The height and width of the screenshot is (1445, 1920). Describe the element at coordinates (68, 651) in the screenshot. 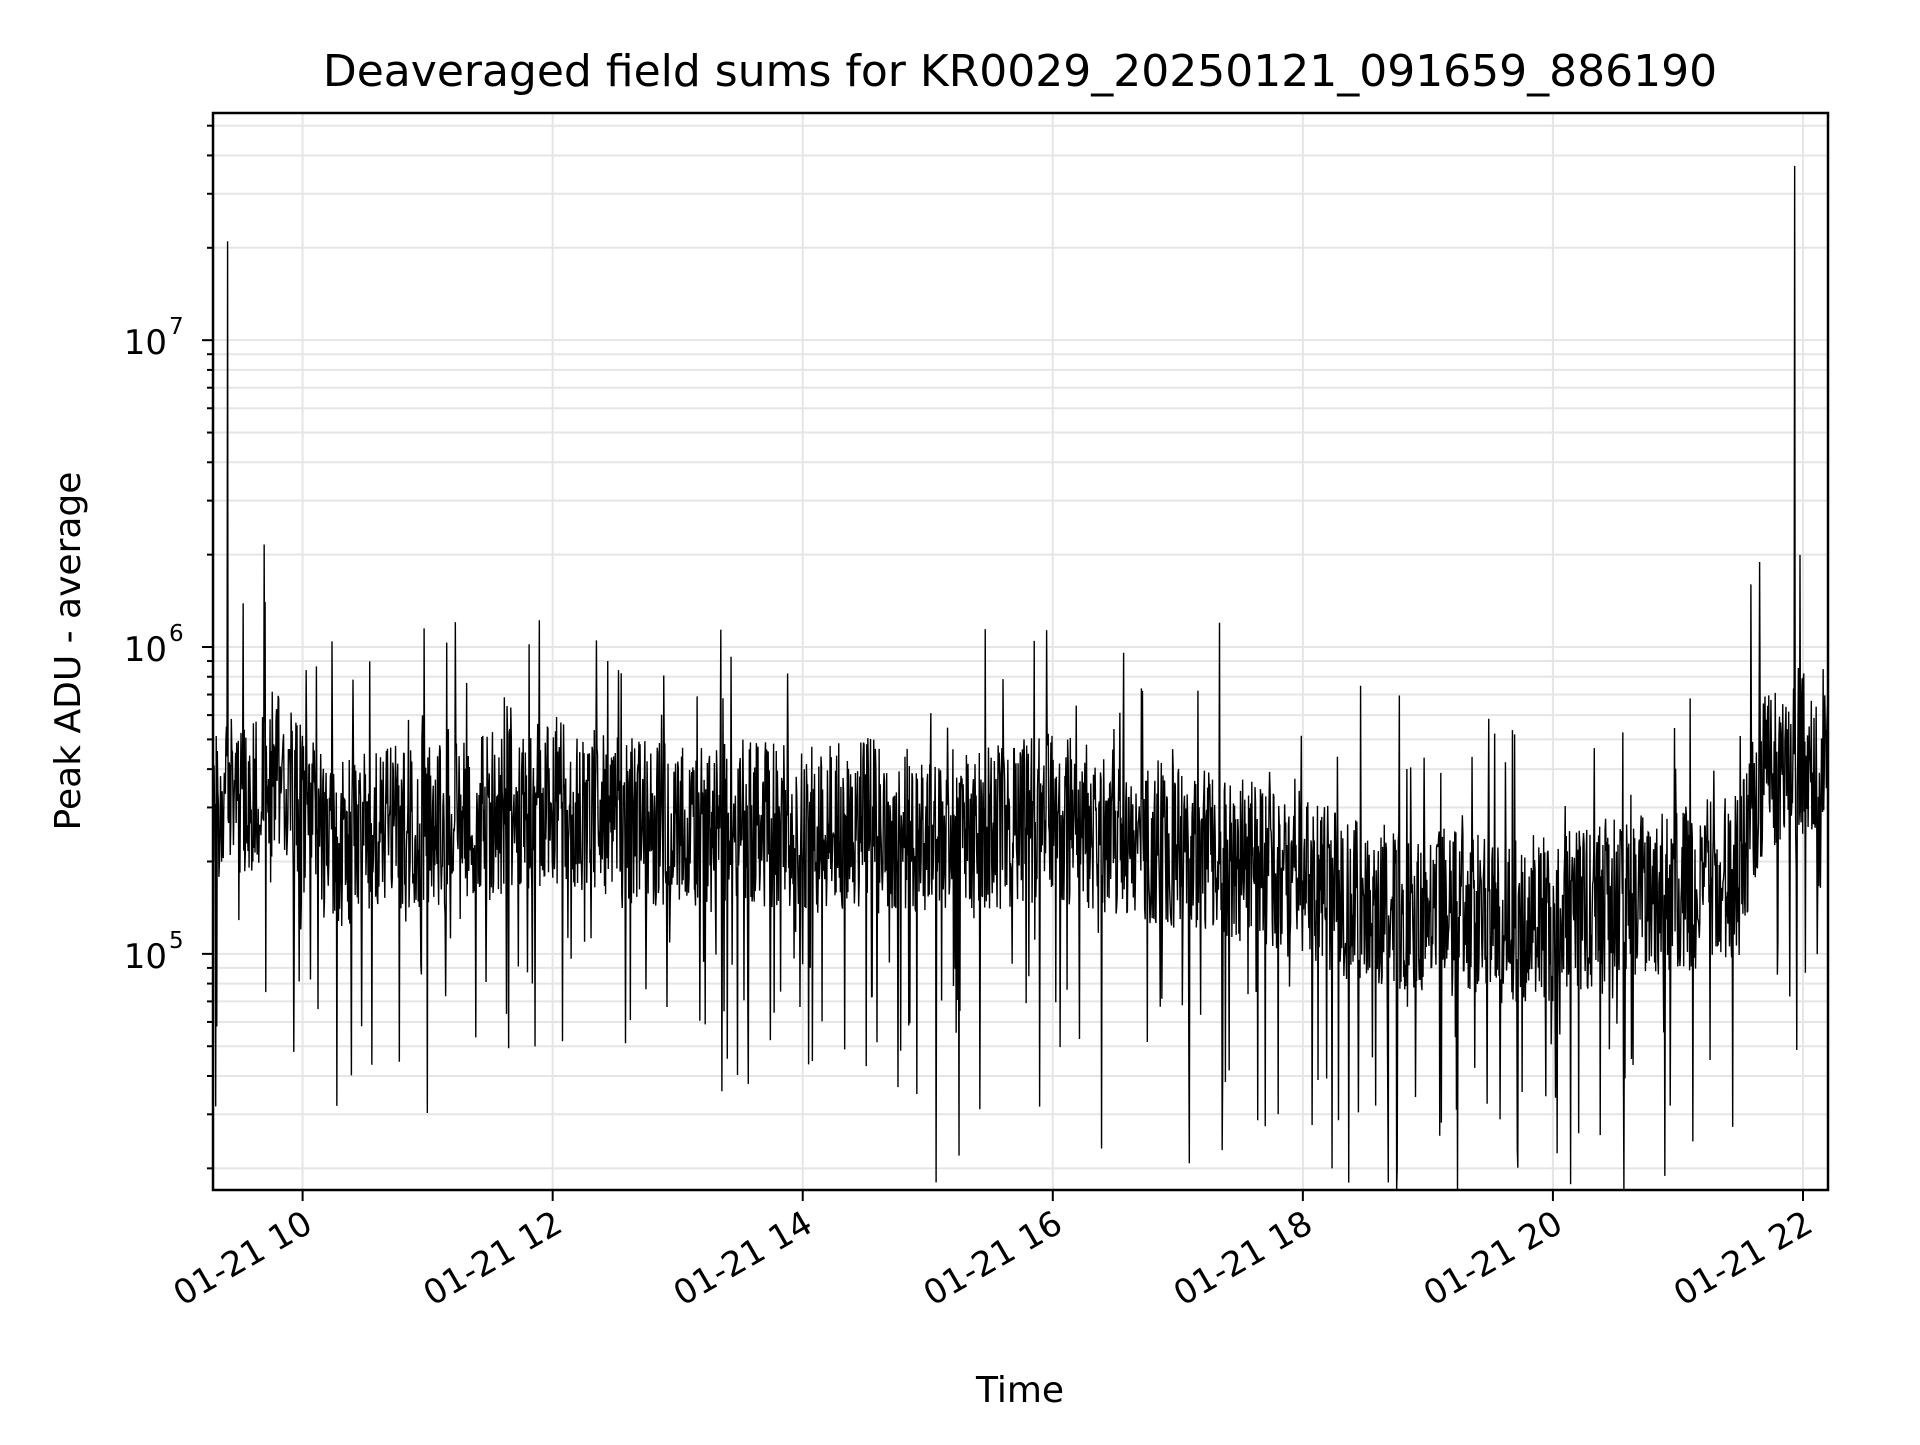

I see `y-axis-label: Peak ADU - average` at that location.